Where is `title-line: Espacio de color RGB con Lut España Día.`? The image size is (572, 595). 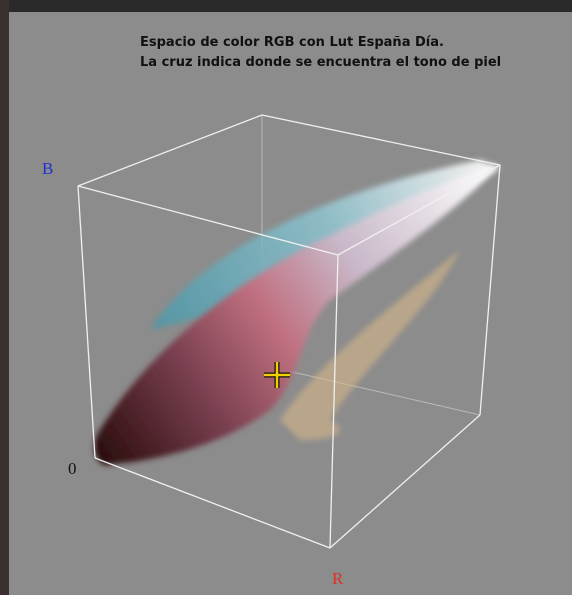 title-line: Espacio de color RGB con Lut España Día. is located at coordinates (292, 42).